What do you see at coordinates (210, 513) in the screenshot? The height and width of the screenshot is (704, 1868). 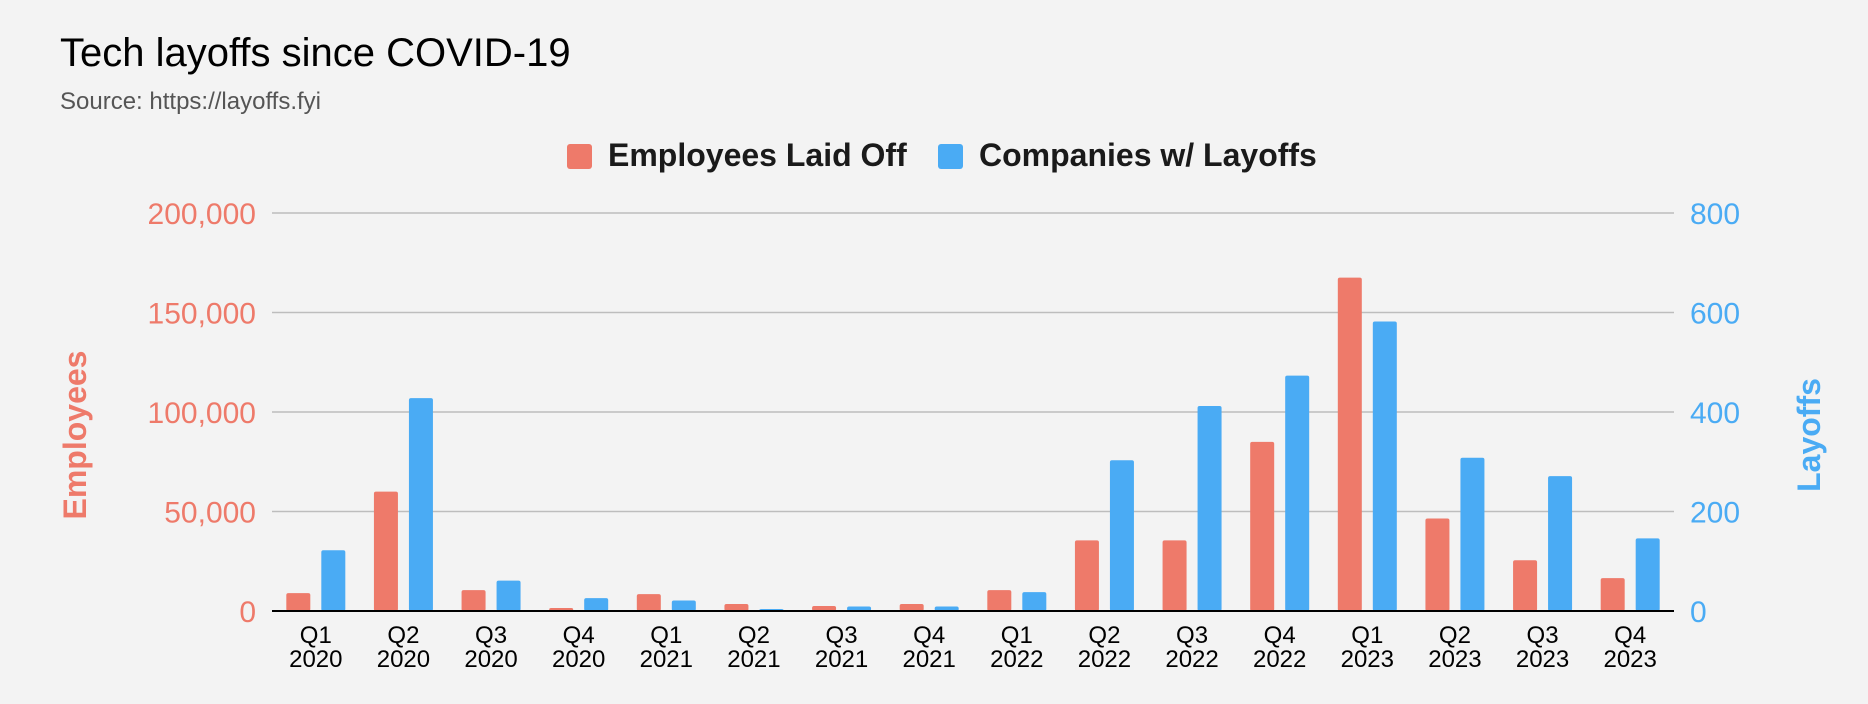 I see `left-tick-label: 50,000` at bounding box center [210, 513].